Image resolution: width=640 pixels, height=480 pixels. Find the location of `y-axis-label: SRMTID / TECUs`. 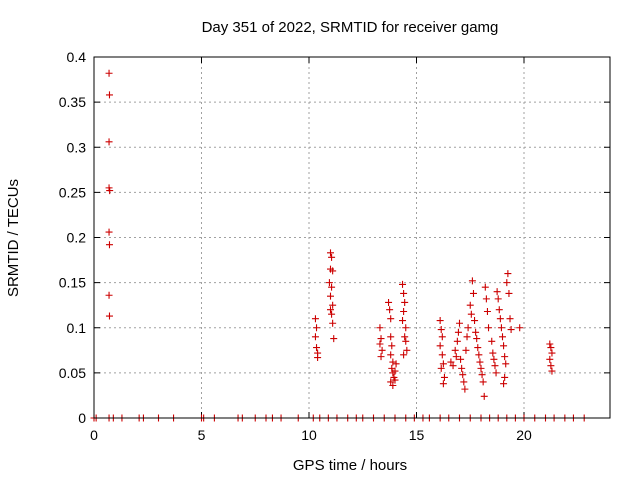

y-axis-label: SRMTID / TECUs is located at coordinates (13, 238).